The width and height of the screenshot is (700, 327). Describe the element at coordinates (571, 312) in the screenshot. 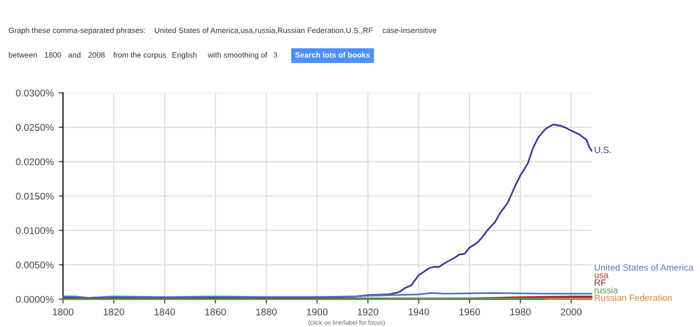

I see `x-tick-label: 2000` at that location.